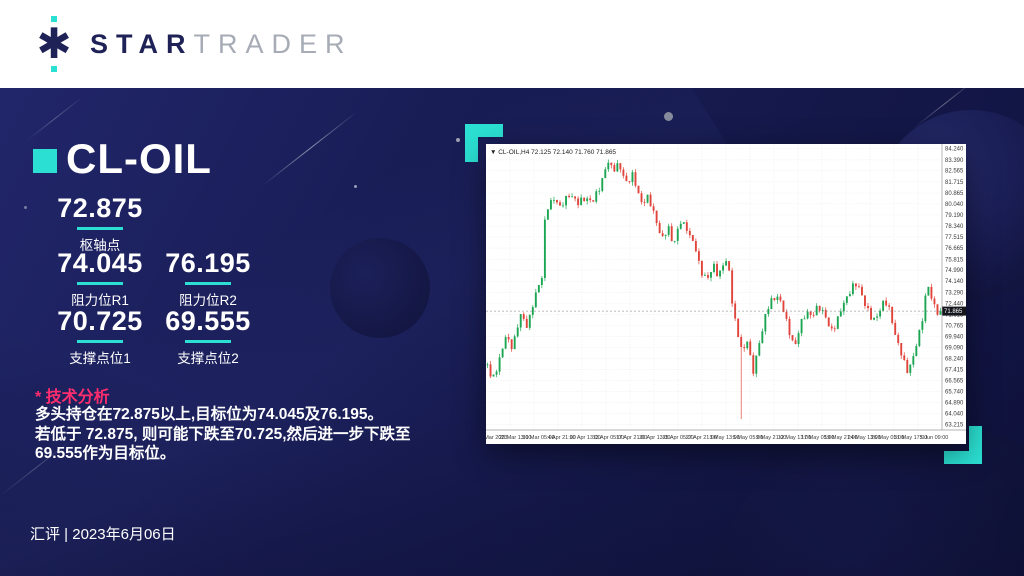  Describe the element at coordinates (45, 160) in the screenshot. I see `teal-square-bullet` at that location.